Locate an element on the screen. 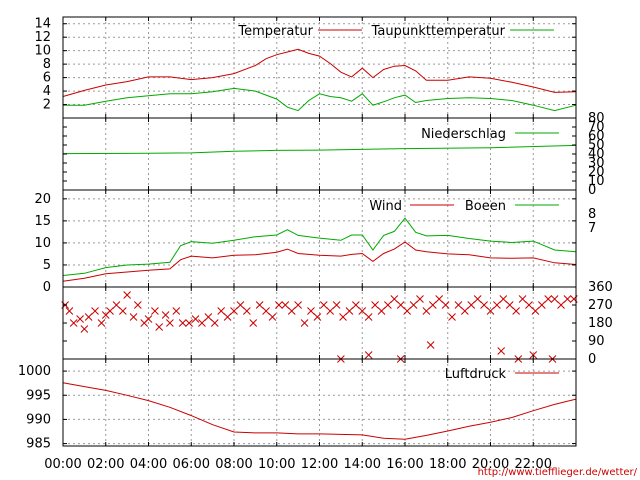 The image size is (640, 480). x-tick-label: 20:00 is located at coordinates (490, 464).